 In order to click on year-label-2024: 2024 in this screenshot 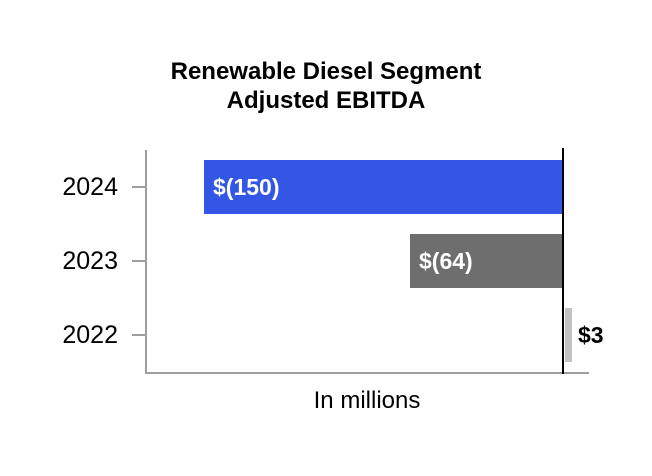, I will do `click(90, 187)`.